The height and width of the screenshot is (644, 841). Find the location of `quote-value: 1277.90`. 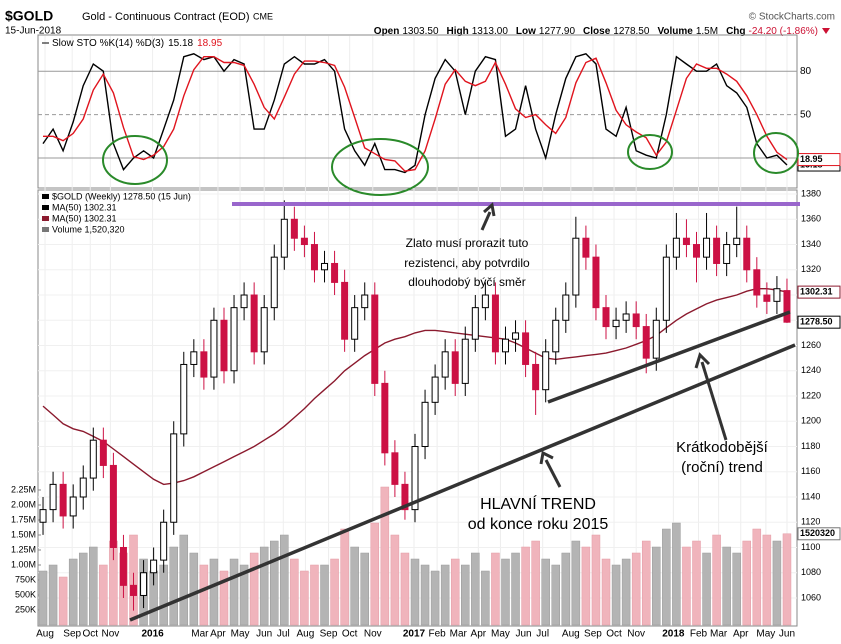

quote-value: 1277.90 is located at coordinates (557, 31).